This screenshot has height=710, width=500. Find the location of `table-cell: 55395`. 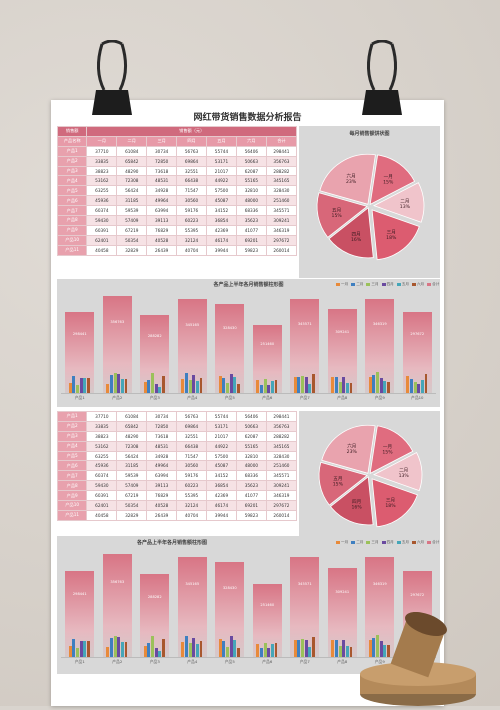

table-cell: 55395 is located at coordinates (192, 230).